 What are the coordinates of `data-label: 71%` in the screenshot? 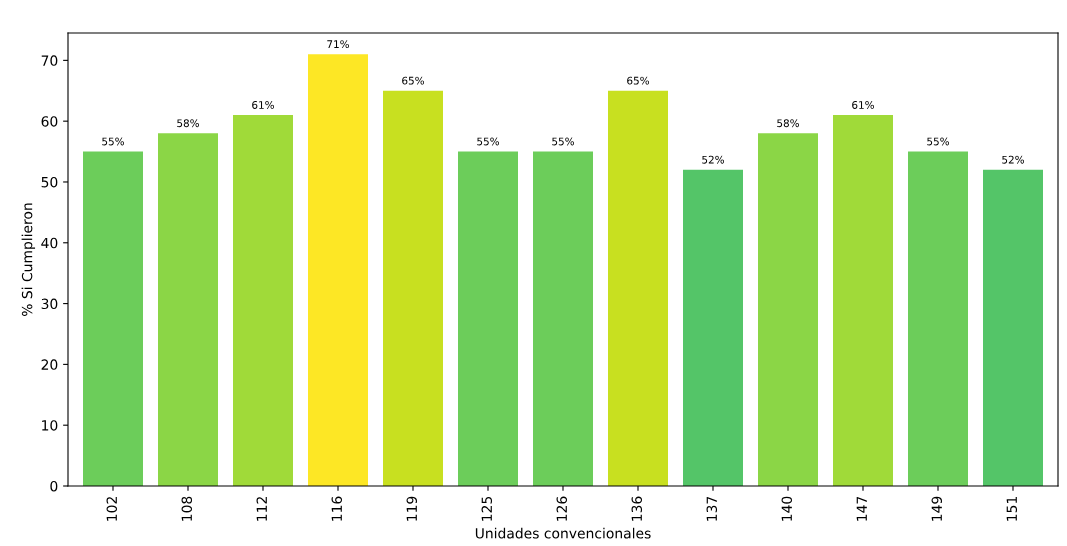 It's located at (338, 44).